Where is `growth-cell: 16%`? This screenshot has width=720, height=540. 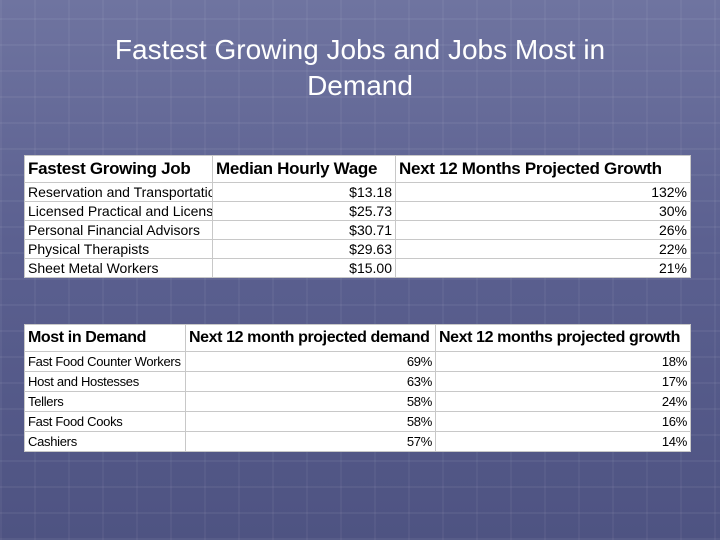 growth-cell: 16% is located at coordinates (563, 421).